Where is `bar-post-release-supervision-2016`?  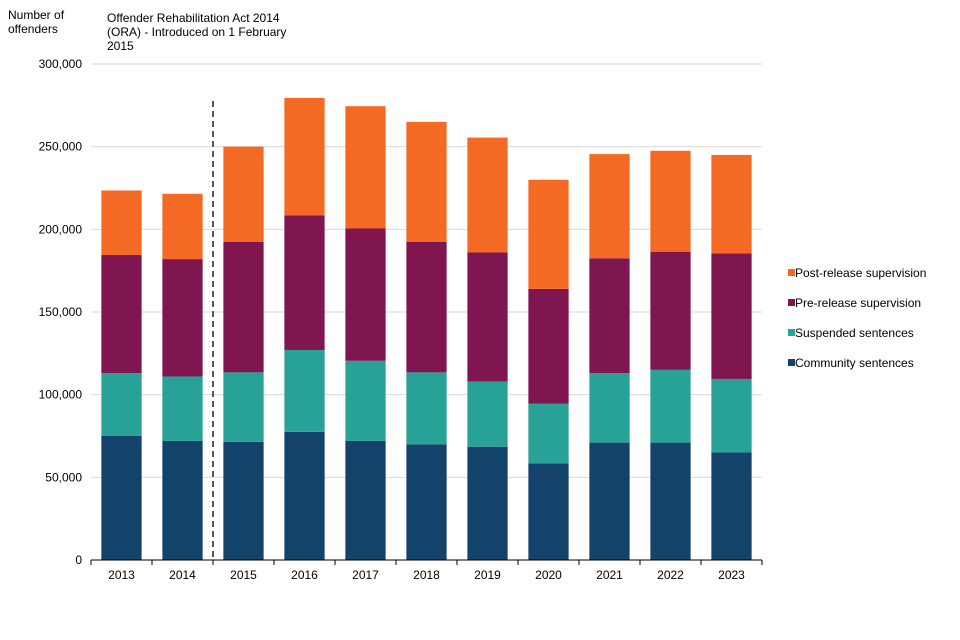
bar-post-release-supervision-2016 is located at coordinates (304, 156).